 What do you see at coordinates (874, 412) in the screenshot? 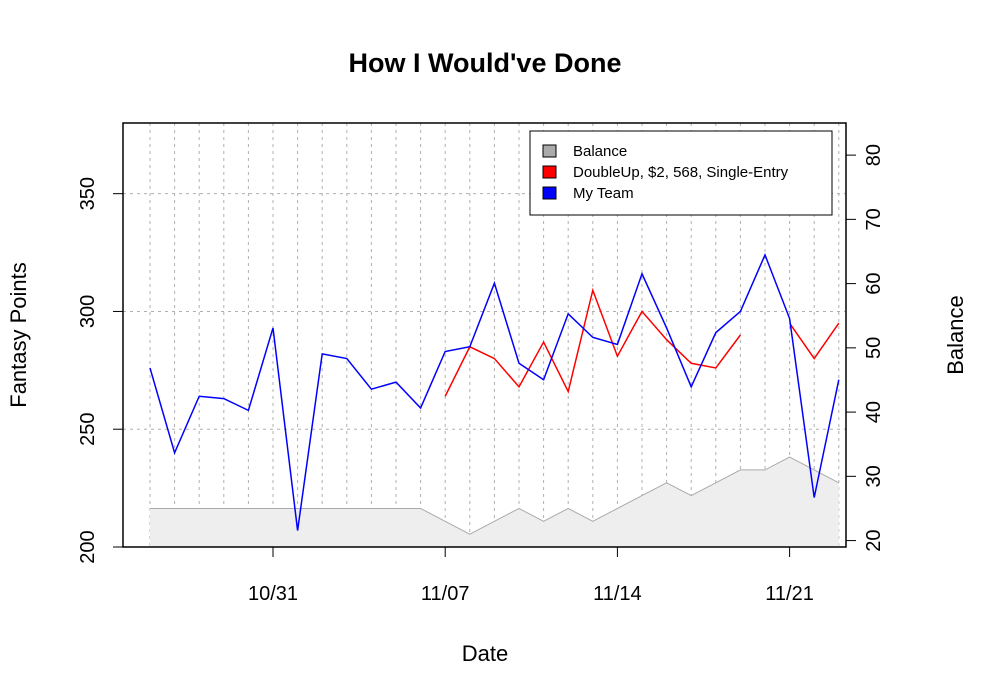
I see `y2-tick-label: 40` at bounding box center [874, 412].